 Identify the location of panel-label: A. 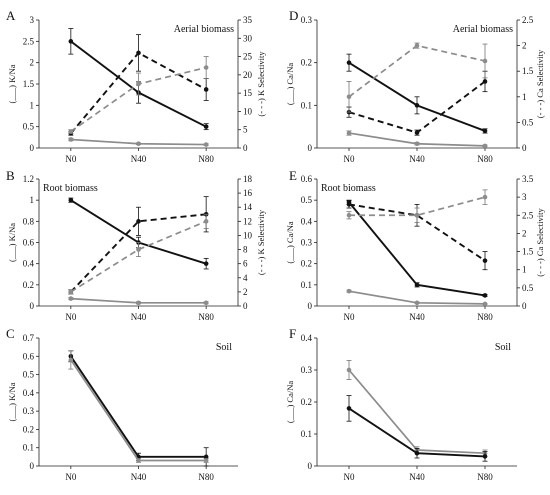
(11, 15).